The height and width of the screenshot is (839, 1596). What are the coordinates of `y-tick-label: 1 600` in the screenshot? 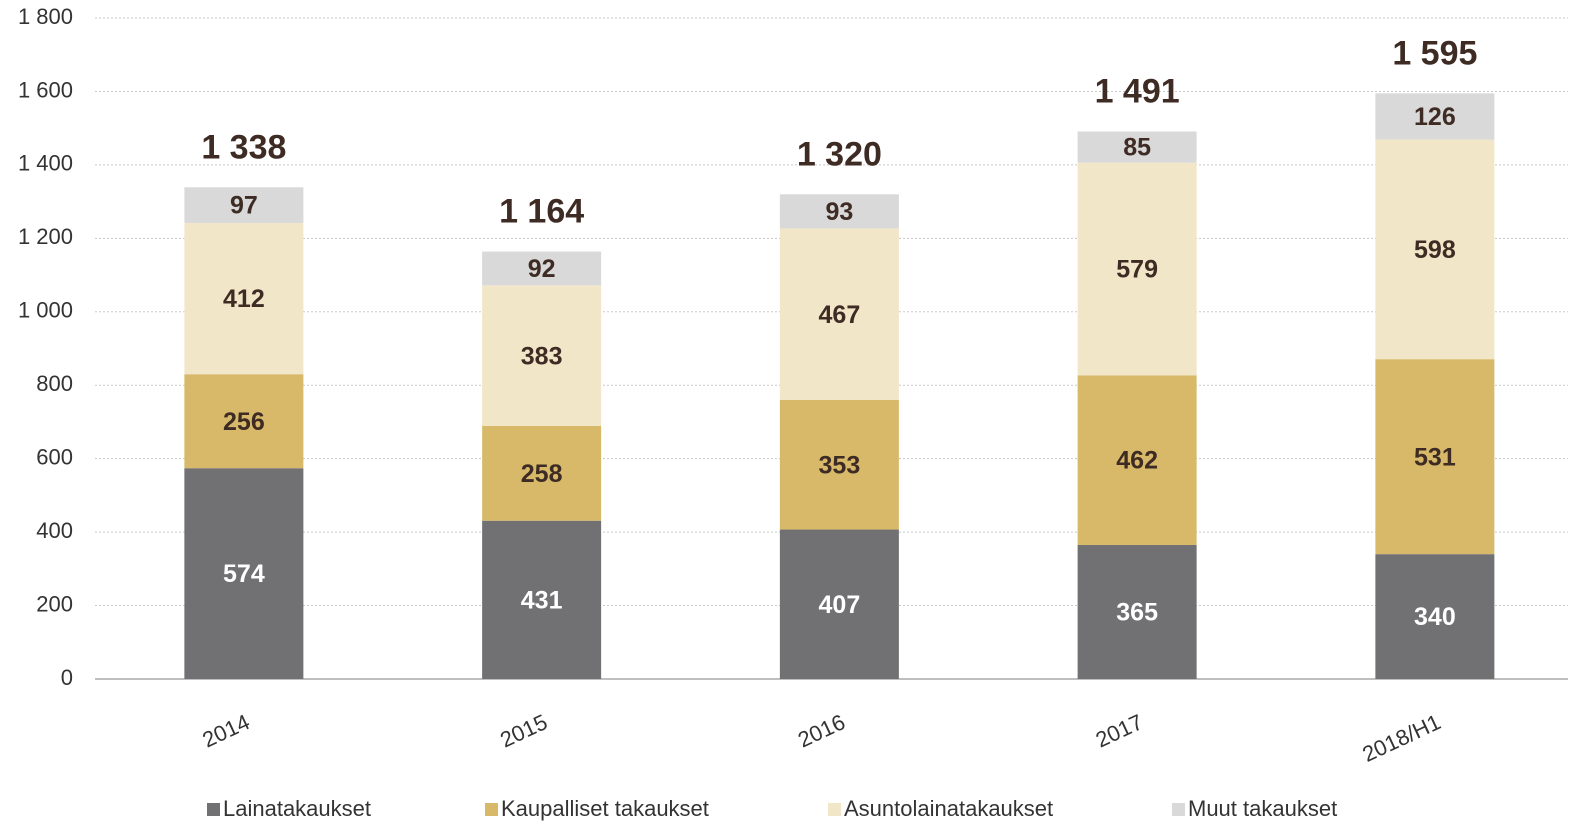 It's located at (45, 89).